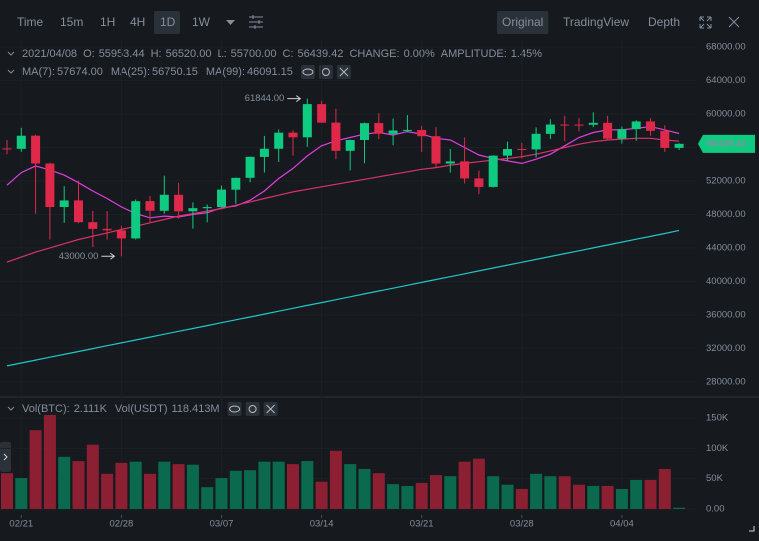  What do you see at coordinates (321, 54) in the screenshot?
I see `legend-text: 56439.42` at bounding box center [321, 54].